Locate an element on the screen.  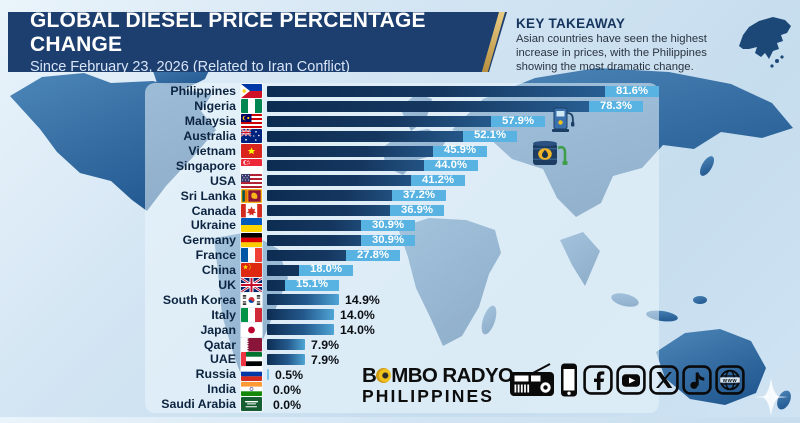
value-label: 14.0% is located at coordinates (357, 330).